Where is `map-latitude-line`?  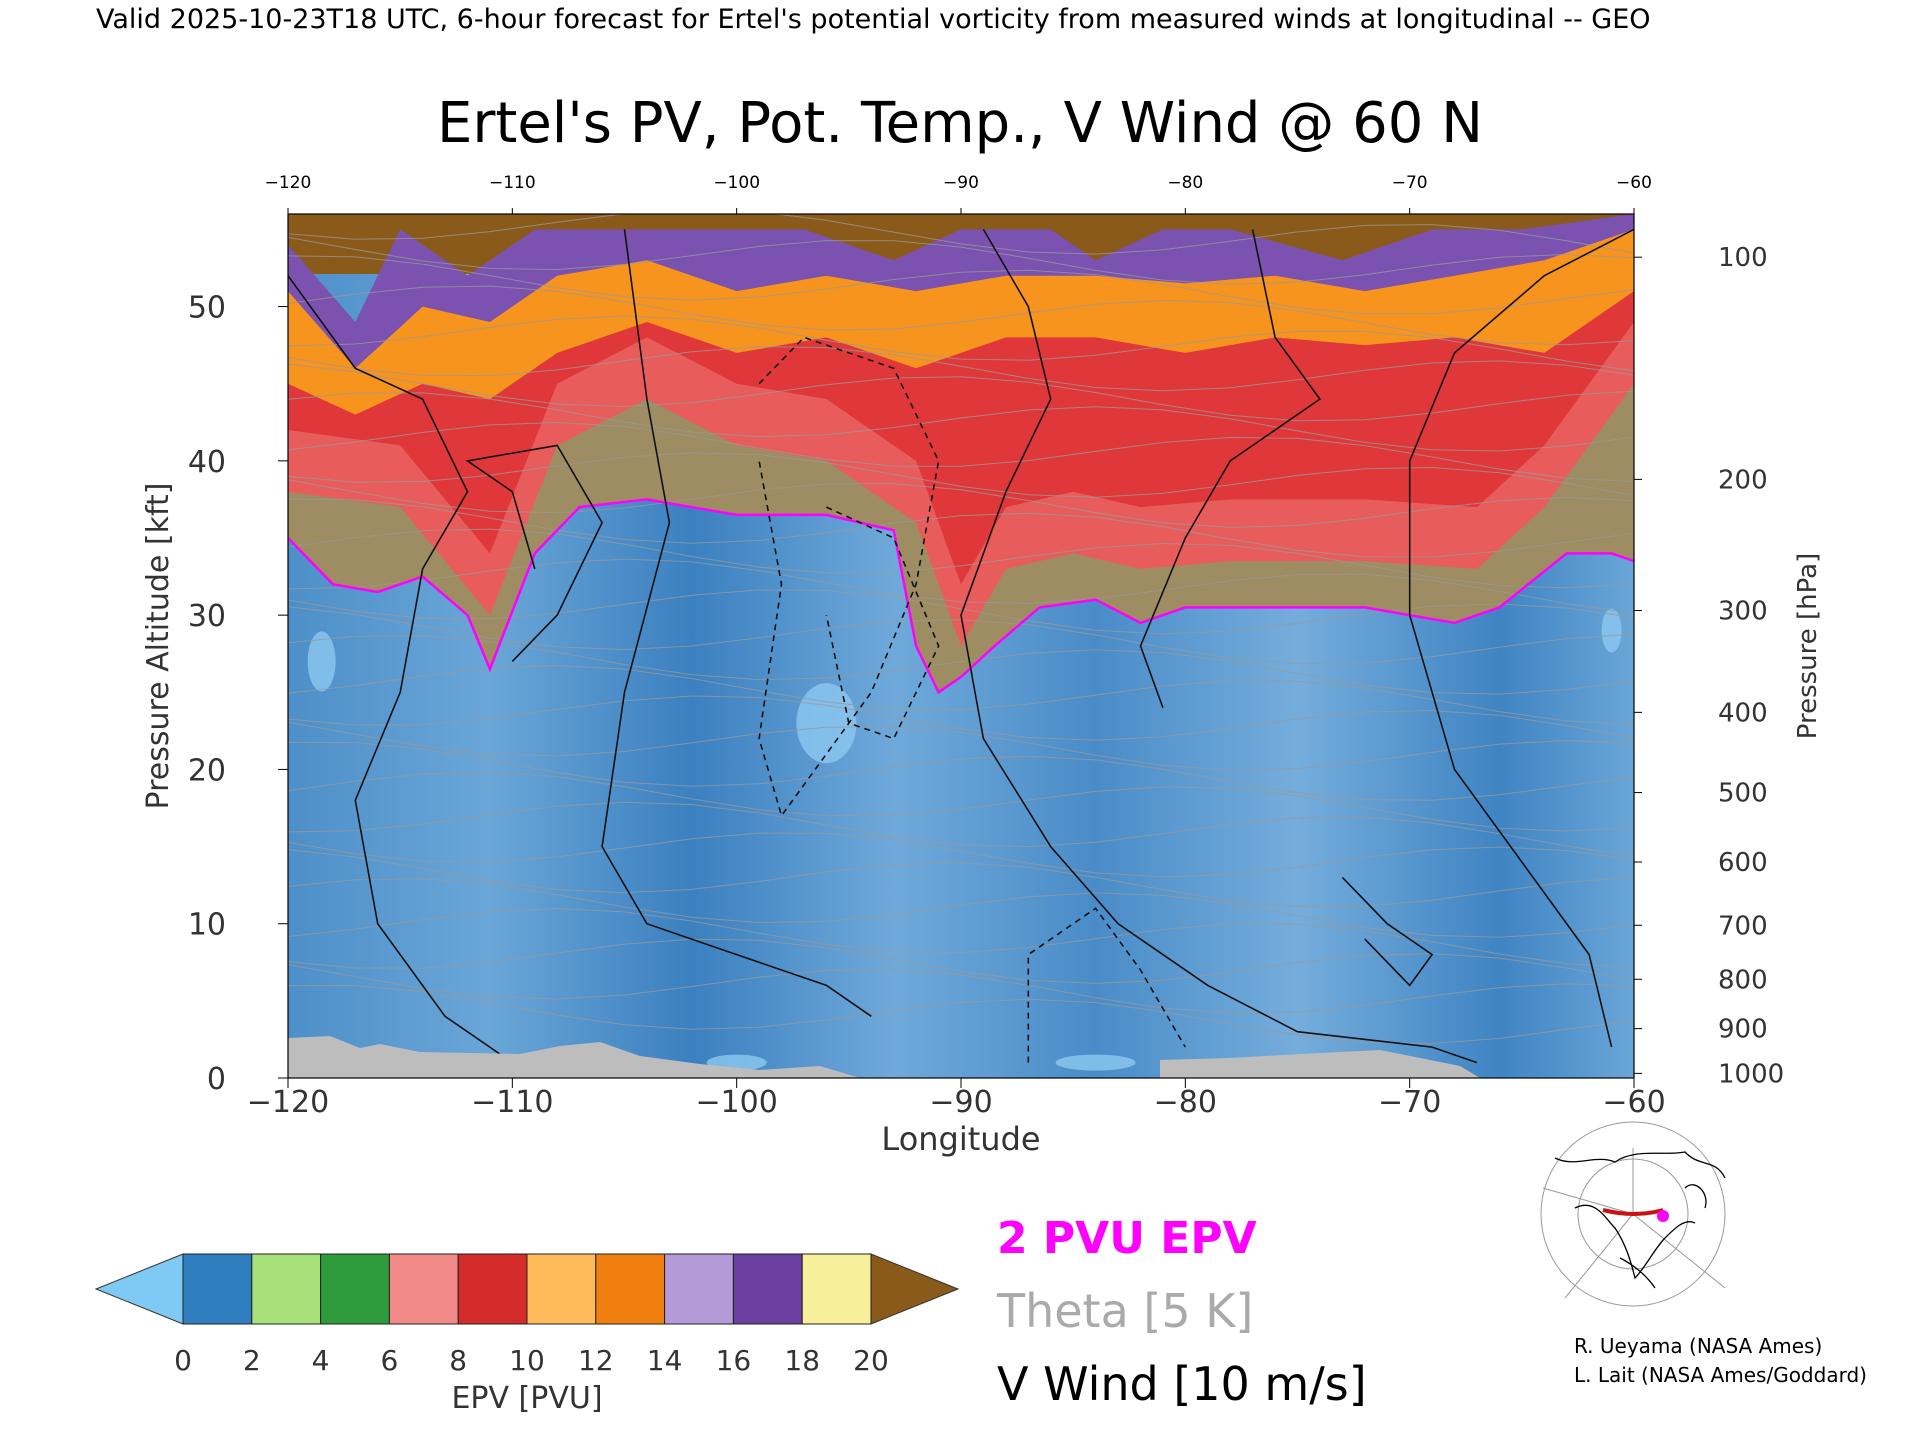
map-latitude-line is located at coordinates (1633, 1212).